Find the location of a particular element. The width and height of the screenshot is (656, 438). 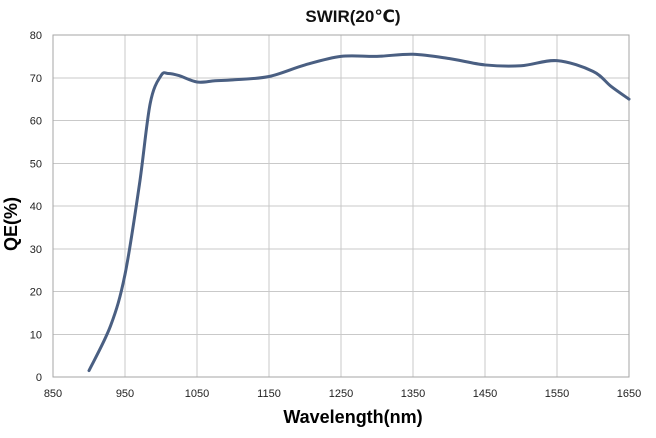

x-tick-label: 1050 is located at coordinates (197, 394).